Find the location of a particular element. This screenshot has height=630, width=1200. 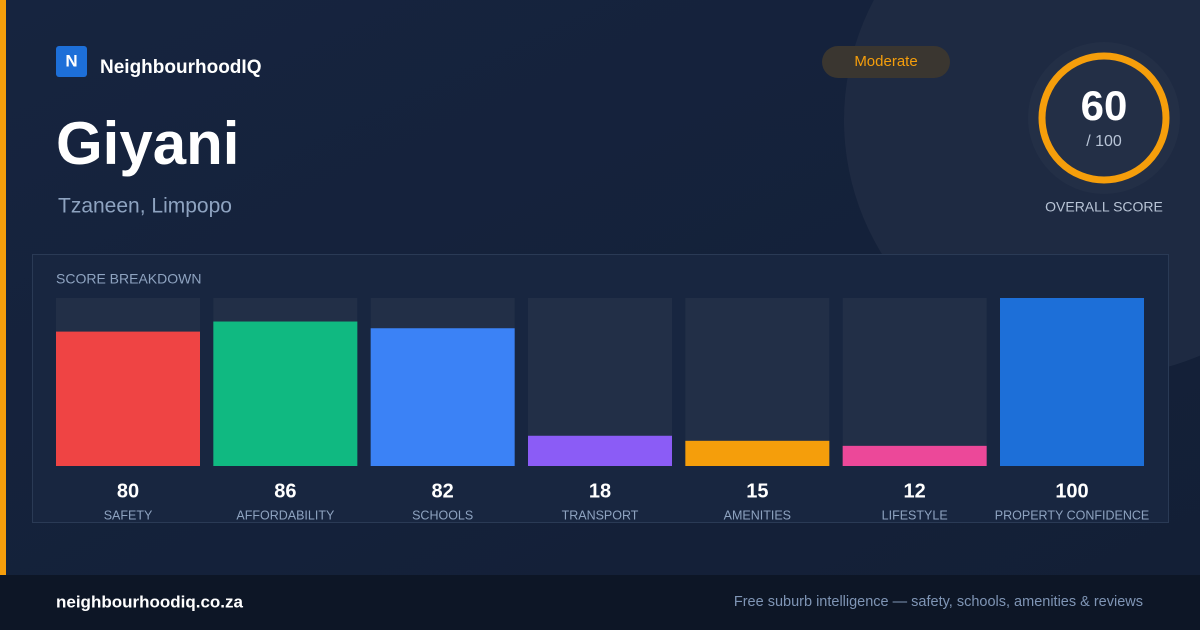

value-label: 100 is located at coordinates (1071, 491).